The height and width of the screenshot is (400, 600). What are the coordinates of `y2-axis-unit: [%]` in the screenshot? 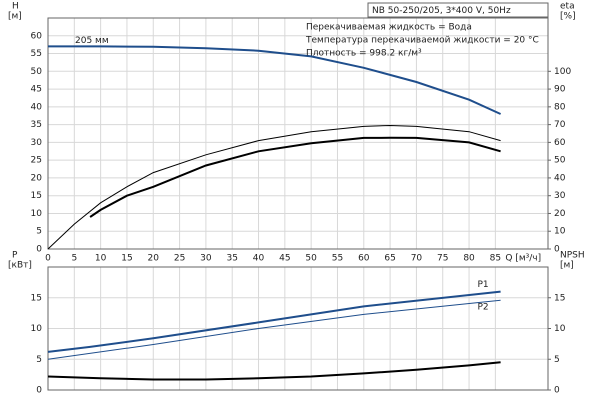 It's located at (568, 17).